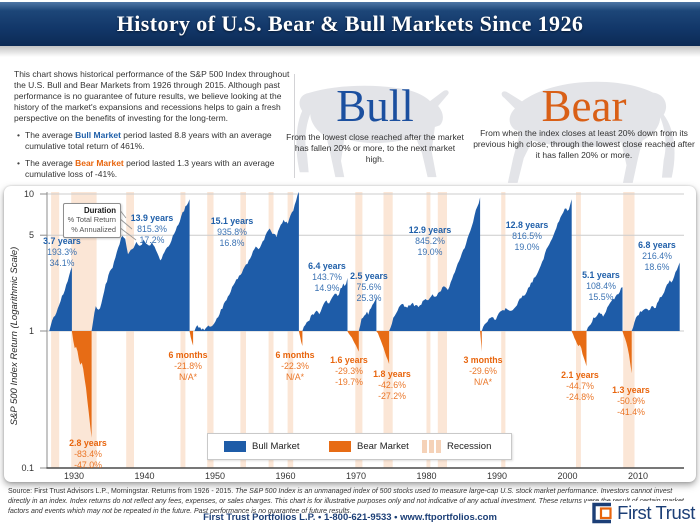 Image resolution: width=700 pixels, height=532 pixels. What do you see at coordinates (29, 194) in the screenshot?
I see `svg-text: 10` at bounding box center [29, 194].